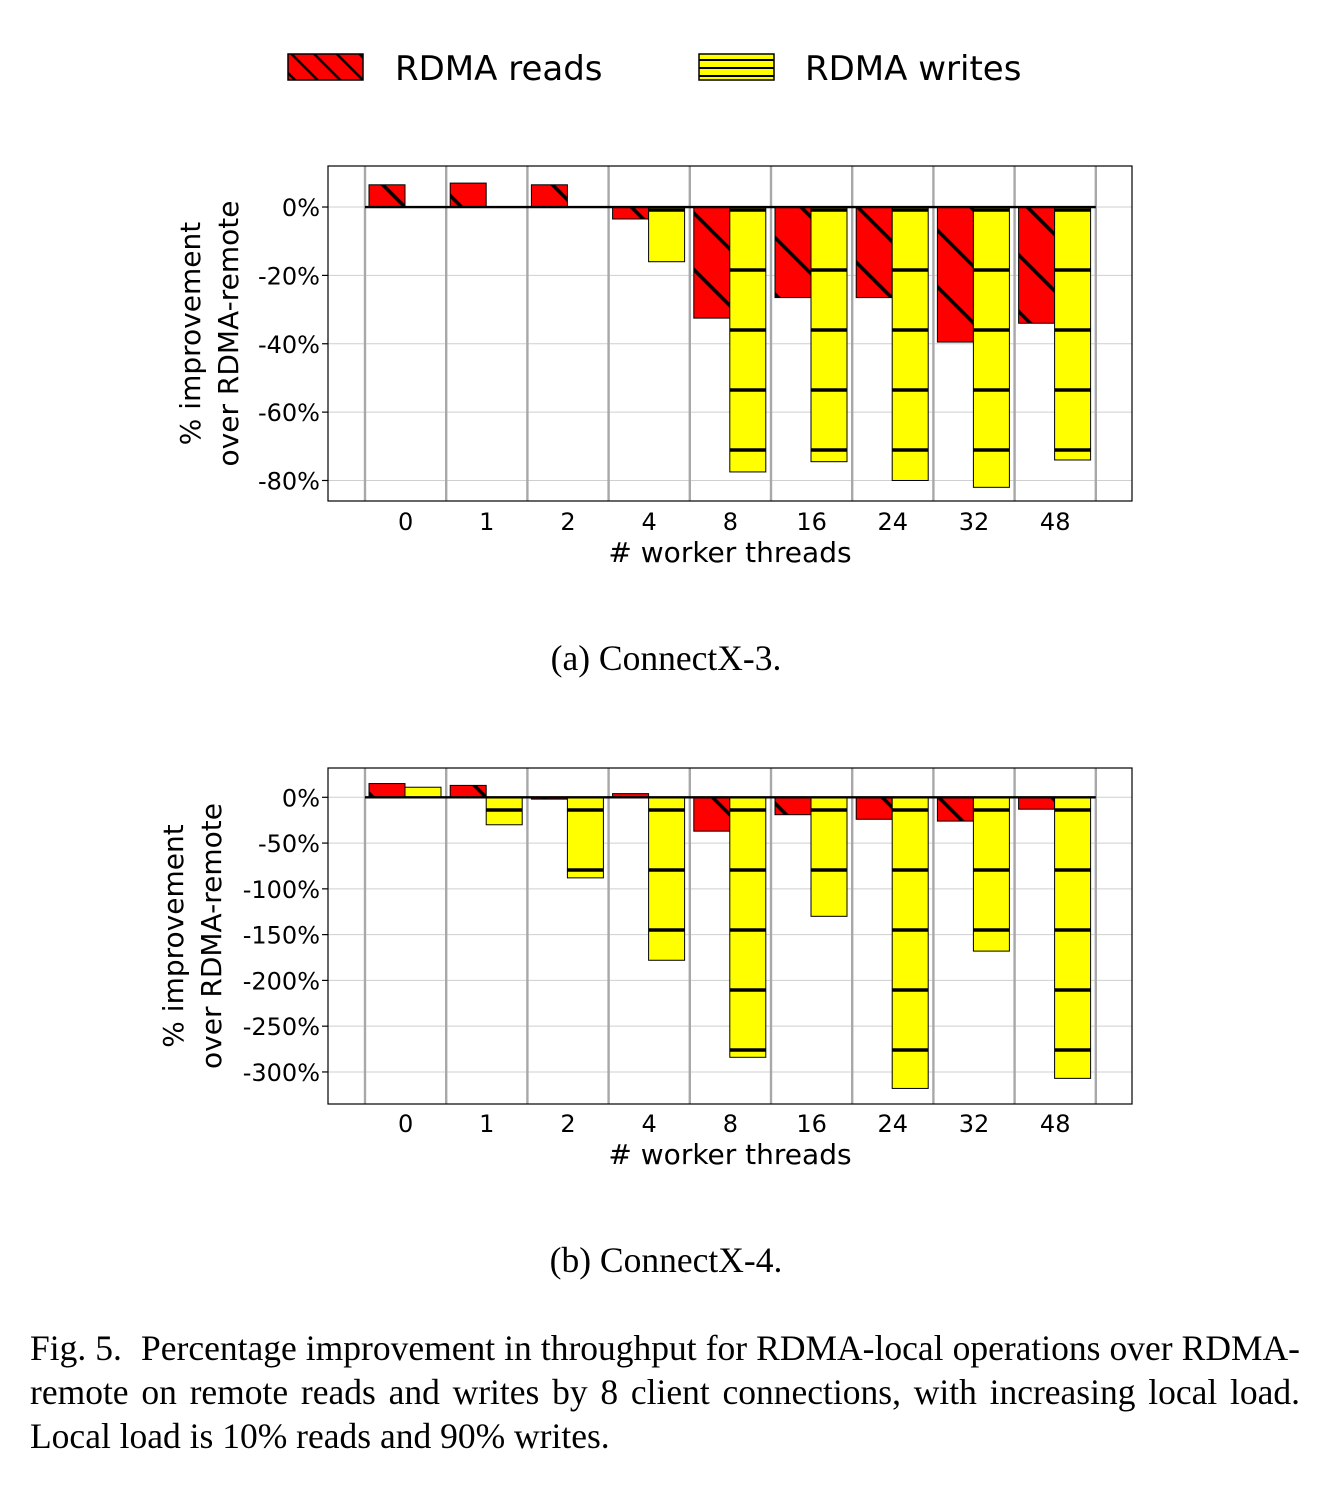  What do you see at coordinates (289, 413) in the screenshot?
I see `y-tick-label: -60%` at bounding box center [289, 413].